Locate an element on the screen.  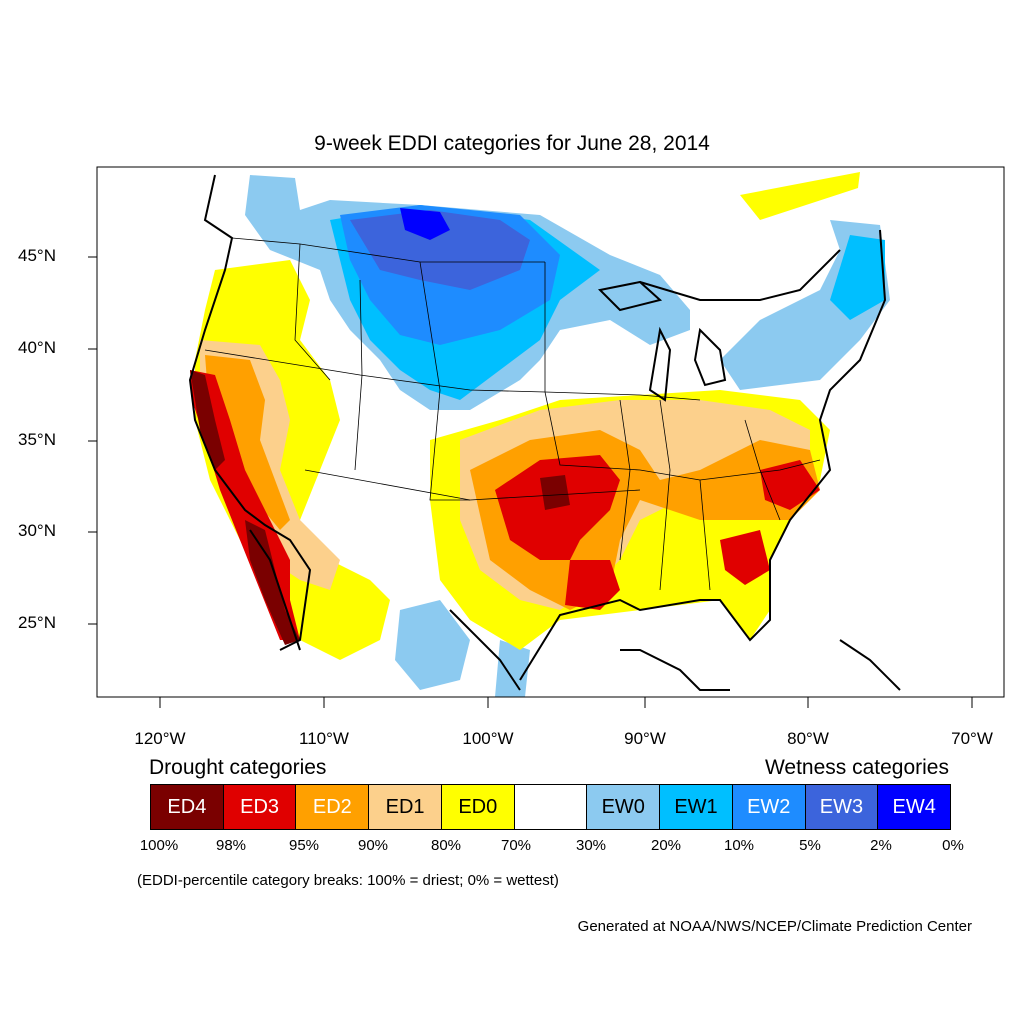
legend-label-ew4: EW4 is located at coordinates (914, 806).